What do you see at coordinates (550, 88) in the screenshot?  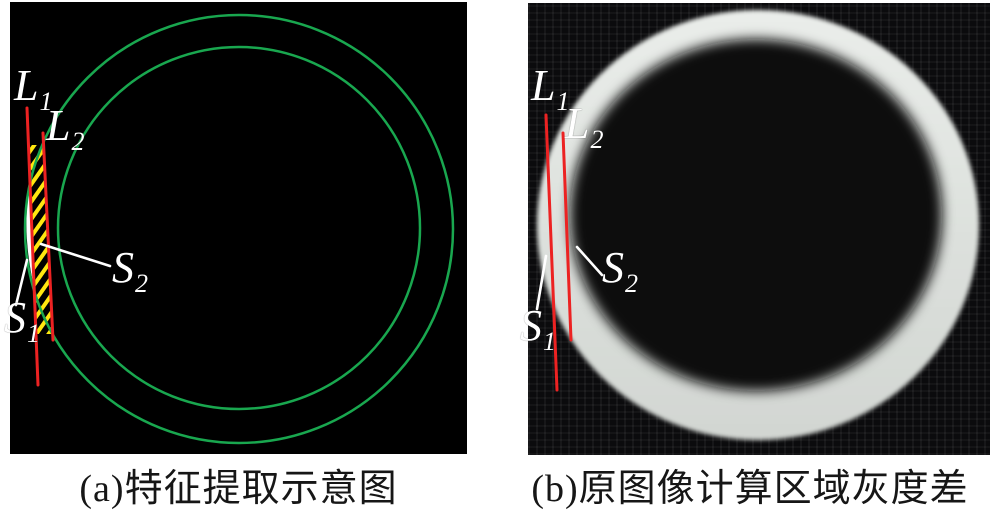 I see `label-b-l1: L1` at bounding box center [550, 88].